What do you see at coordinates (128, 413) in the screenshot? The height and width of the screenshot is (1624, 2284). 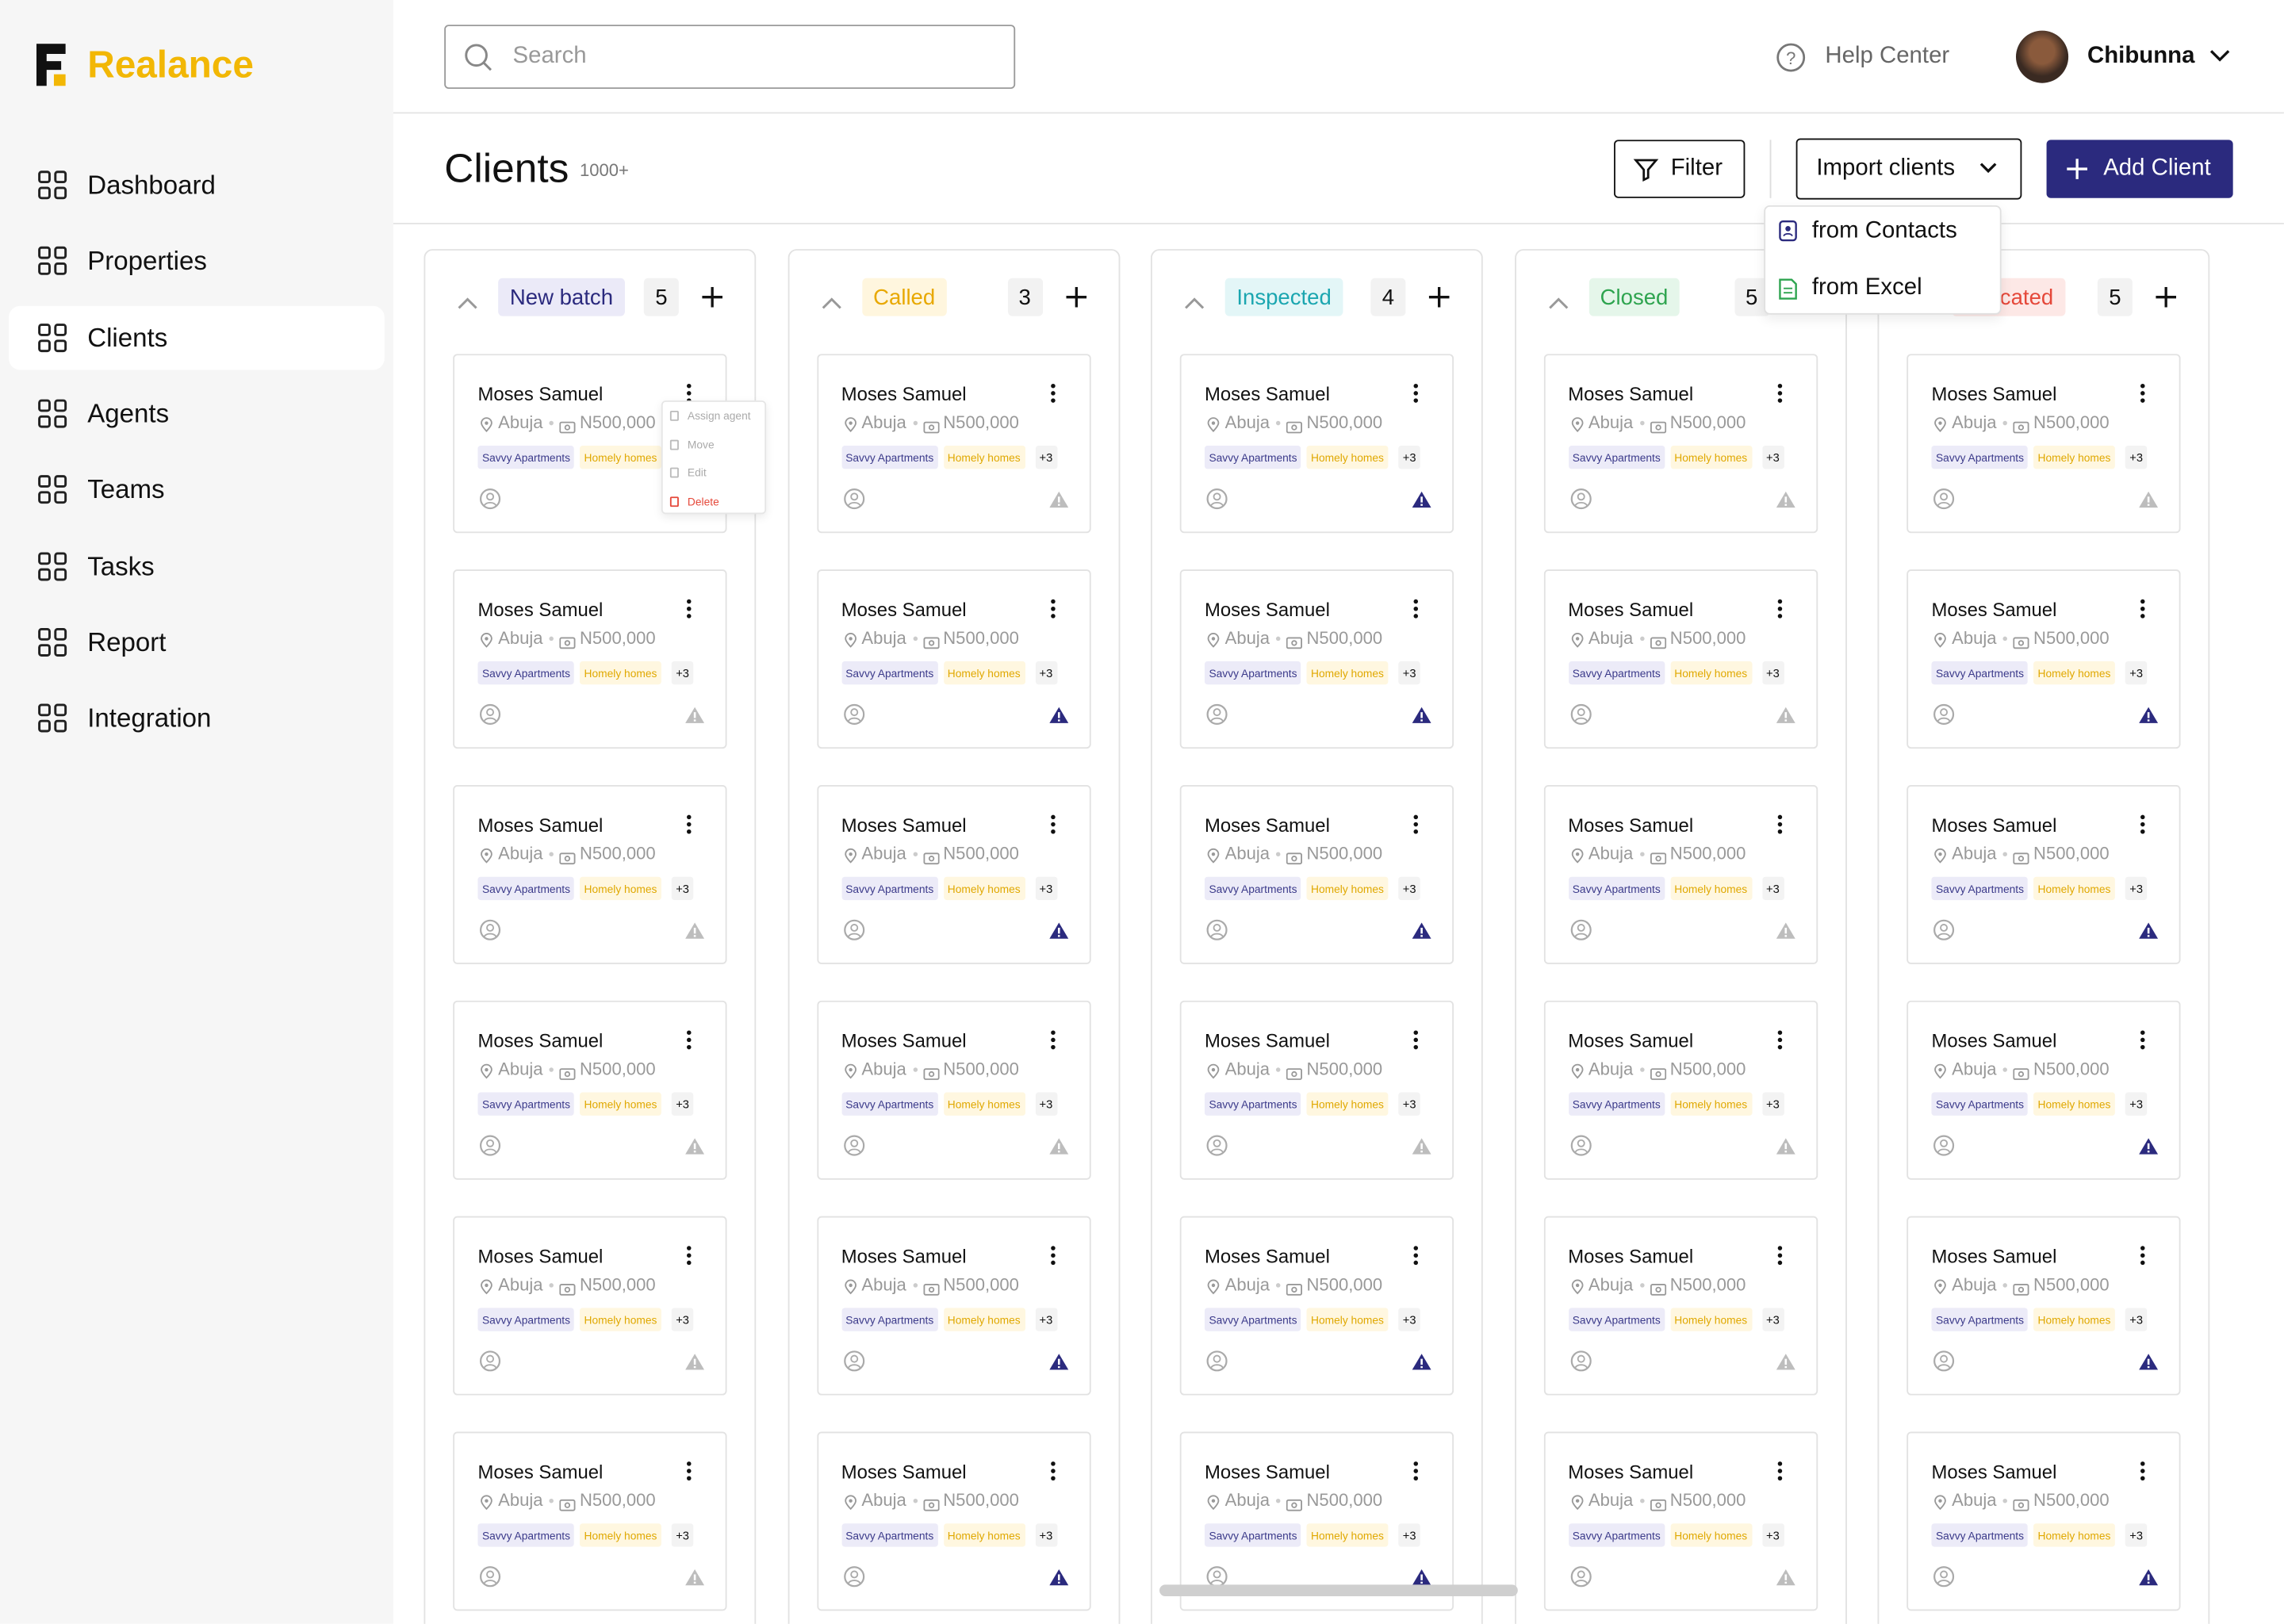 I see `nav-item: Agents` at bounding box center [128, 413].